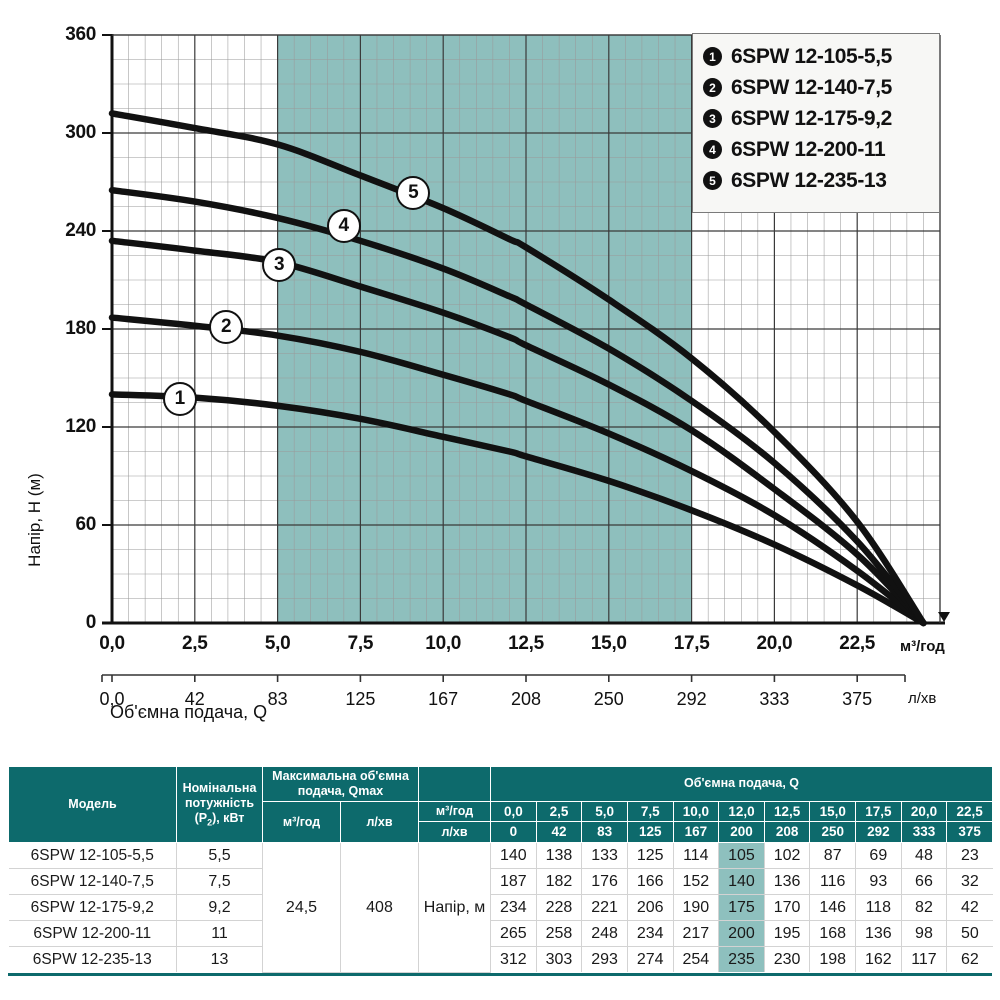  What do you see at coordinates (80, 230) in the screenshot?
I see `y-tick-label: 240` at bounding box center [80, 230].